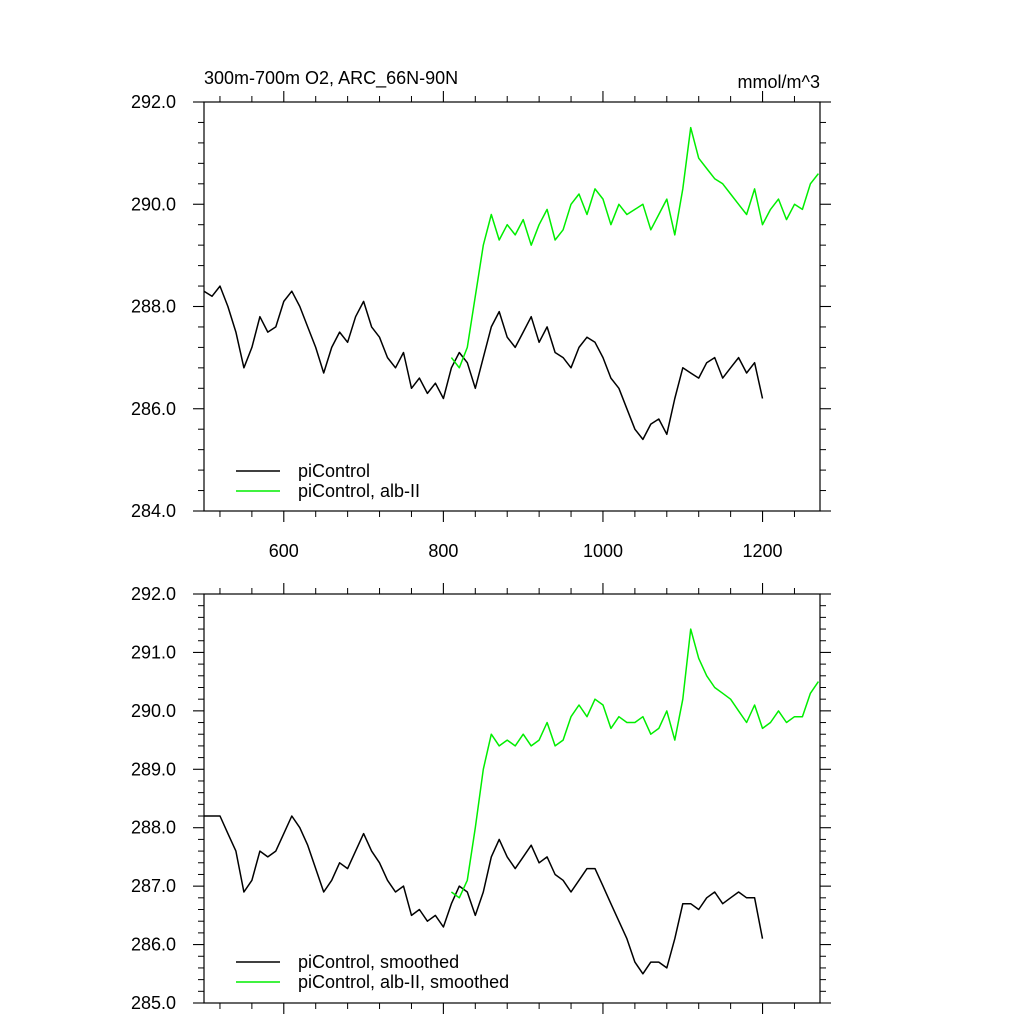  I want to click on y-tick-label: 287.0, so click(153, 886).